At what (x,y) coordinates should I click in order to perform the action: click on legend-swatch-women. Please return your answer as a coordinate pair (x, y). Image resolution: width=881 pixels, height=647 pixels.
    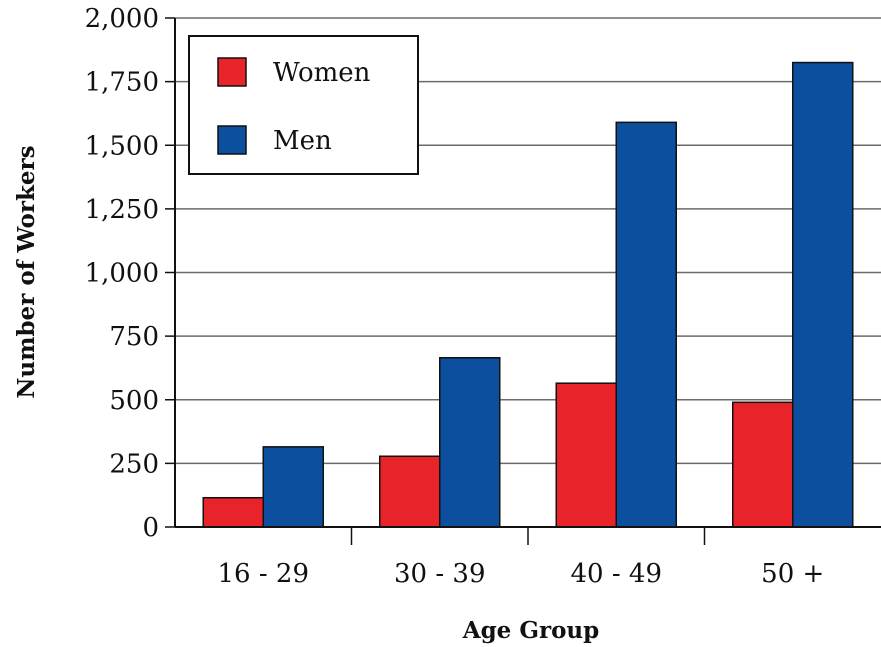
    Looking at the image, I should click on (232, 72).